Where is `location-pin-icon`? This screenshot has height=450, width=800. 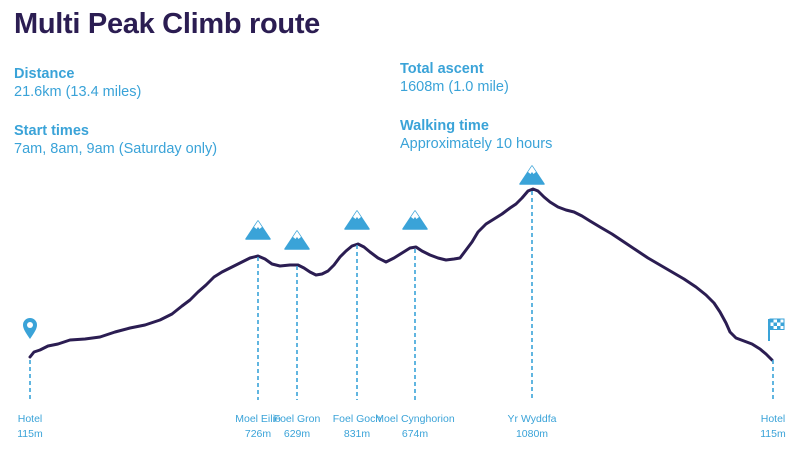
location-pin-icon is located at coordinates (30, 328).